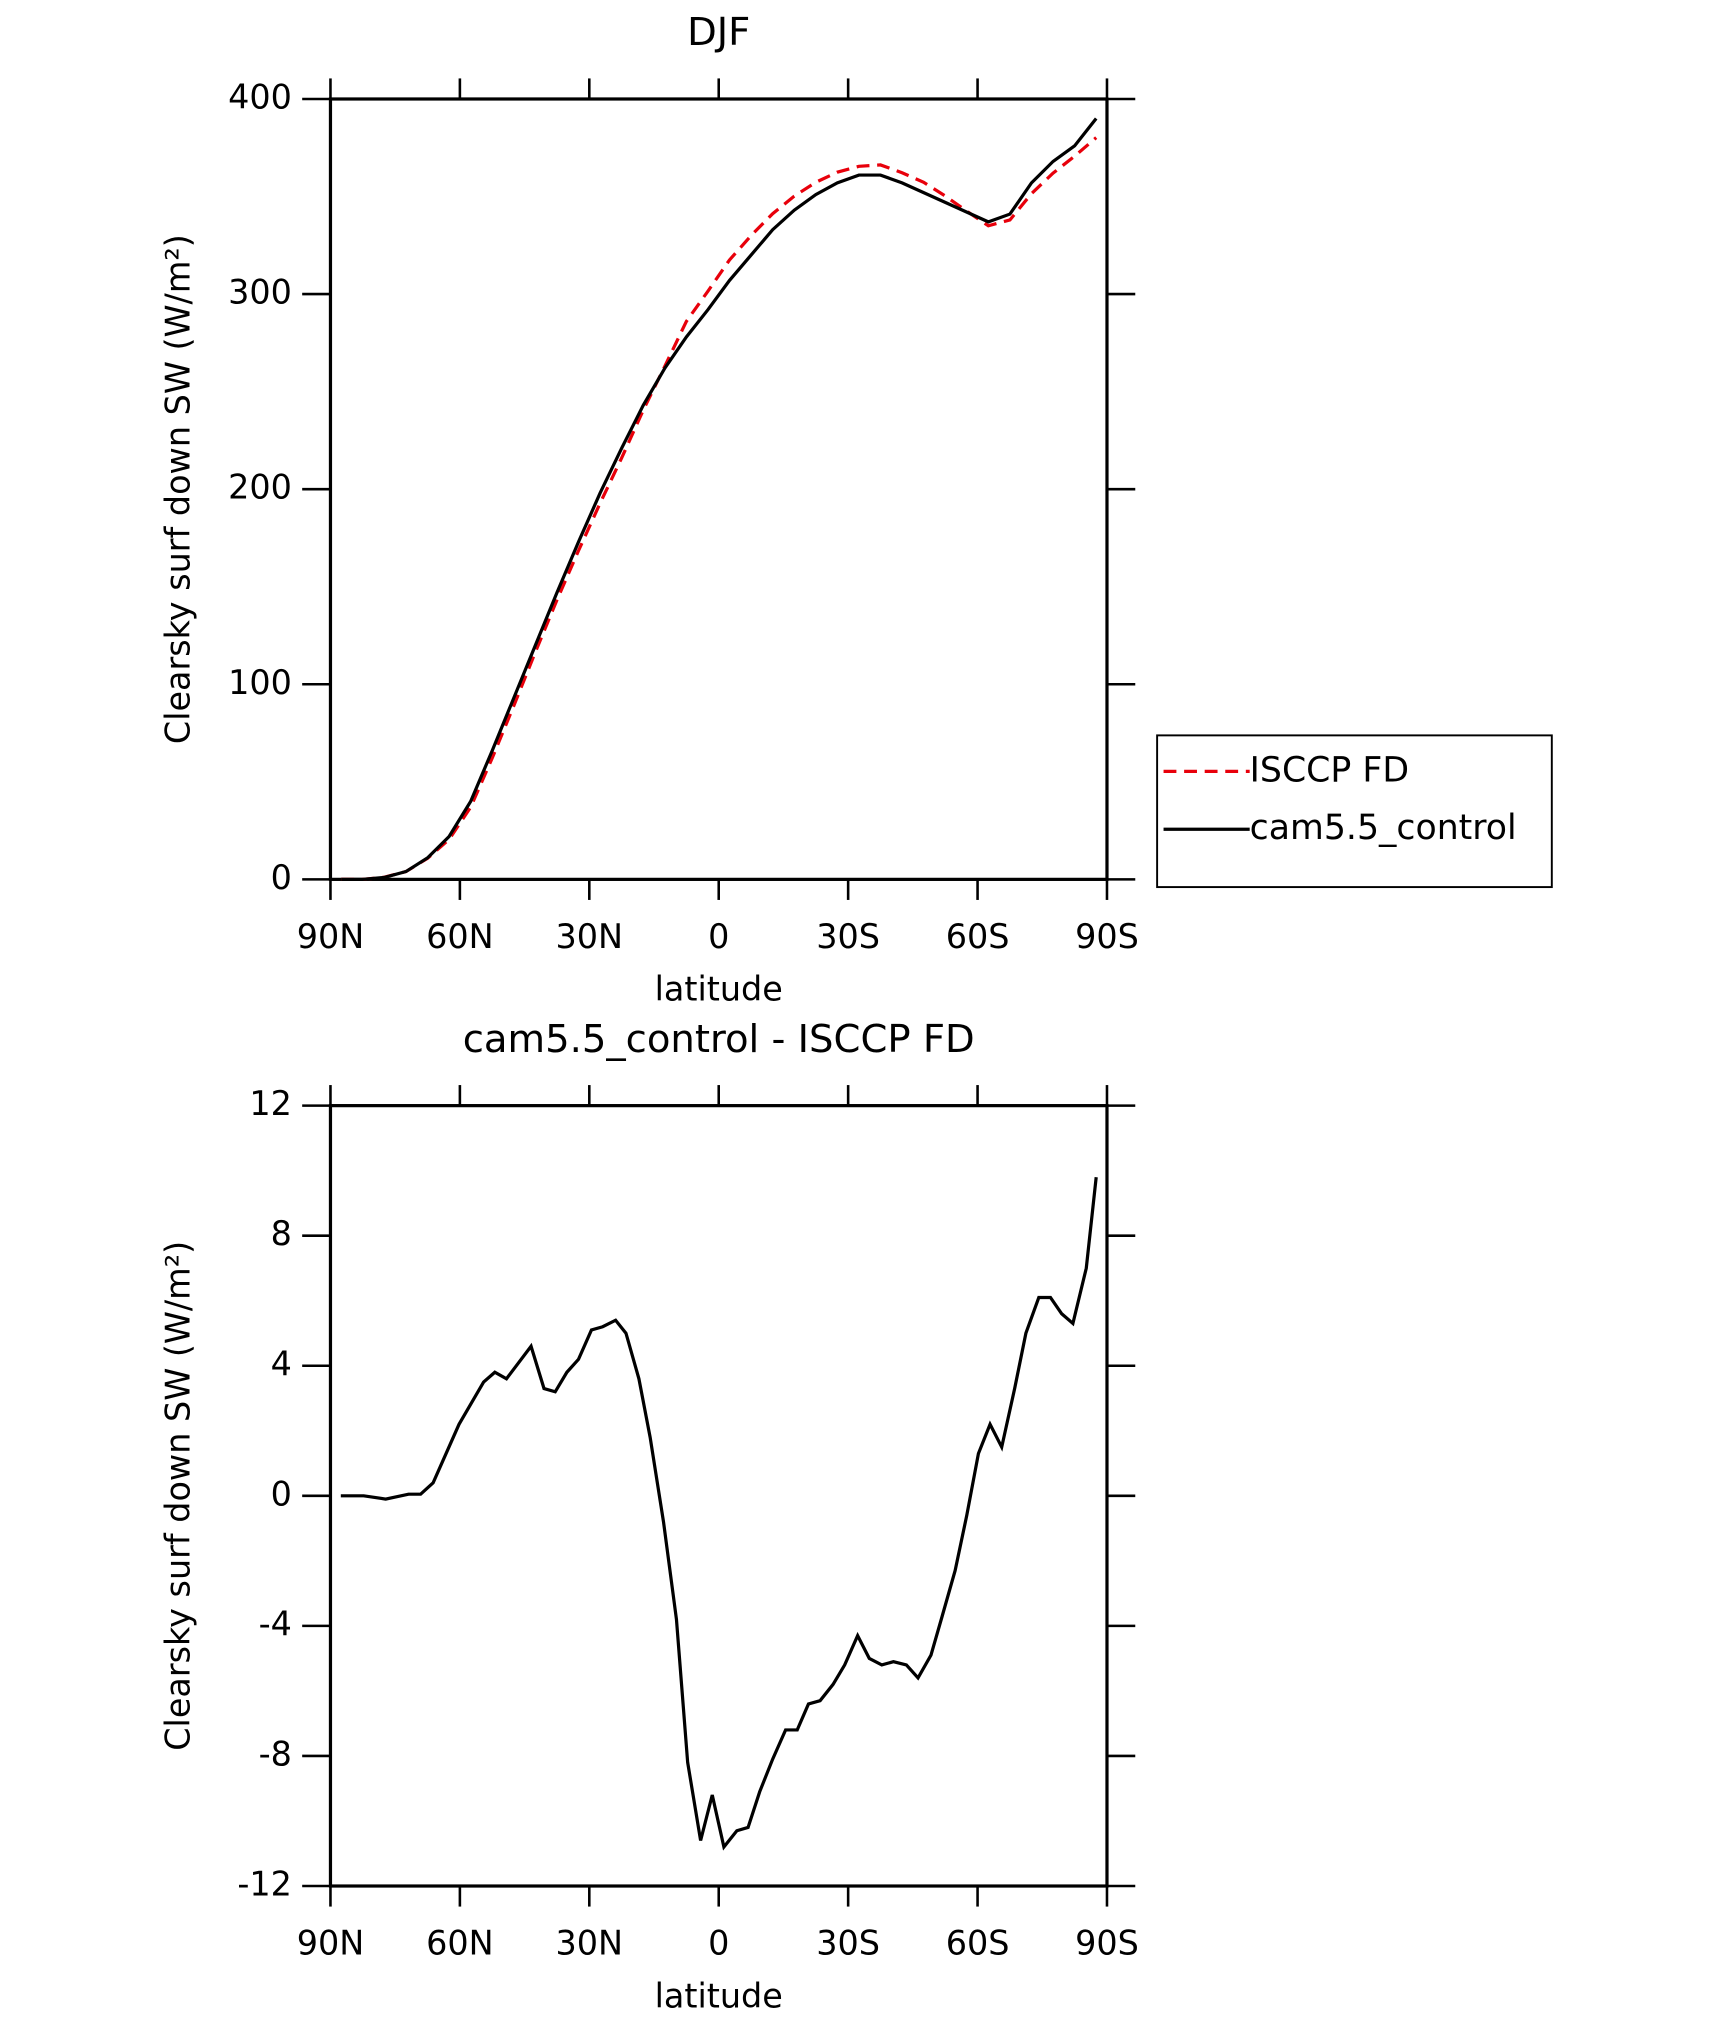 The width and height of the screenshot is (1710, 2021). I want to click on y-tick-label: -12, so click(264, 1884).